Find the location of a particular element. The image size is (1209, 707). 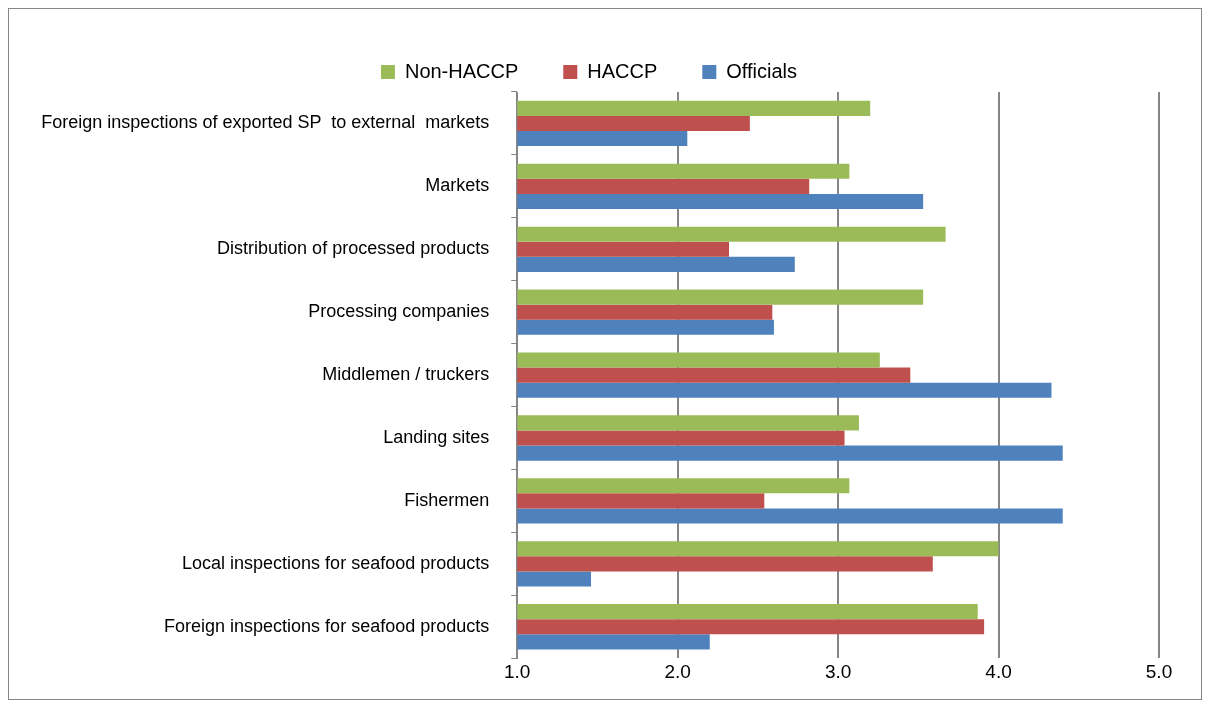

legend-label: HACCP is located at coordinates (622, 70).